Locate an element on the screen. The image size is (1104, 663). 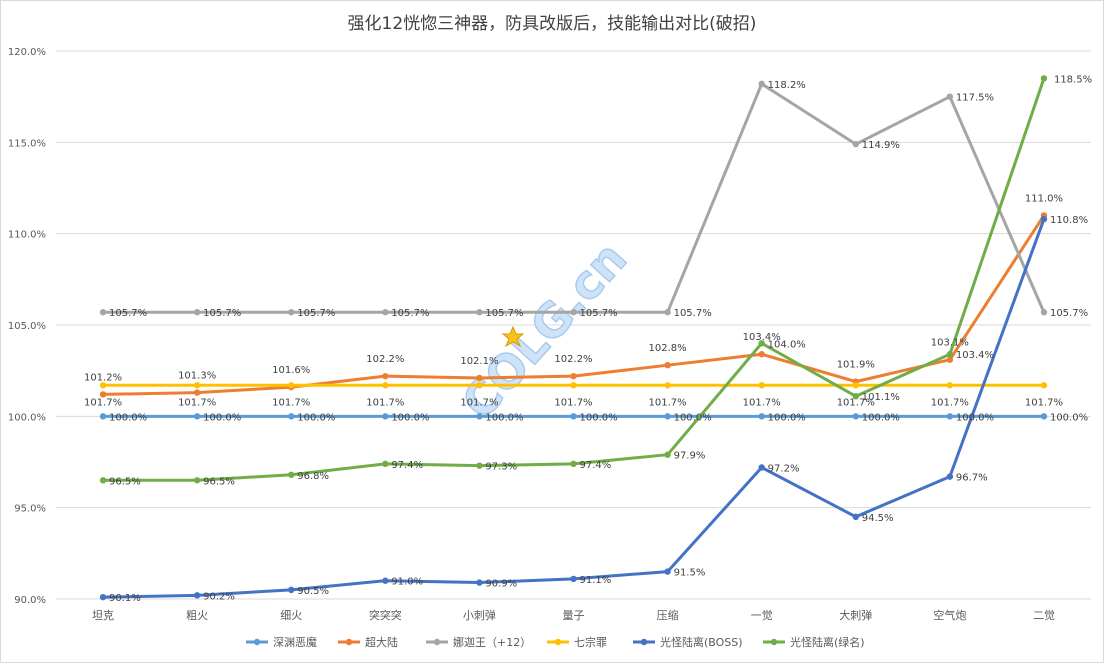
x-tick-label: 一觉 is located at coordinates (762, 615).